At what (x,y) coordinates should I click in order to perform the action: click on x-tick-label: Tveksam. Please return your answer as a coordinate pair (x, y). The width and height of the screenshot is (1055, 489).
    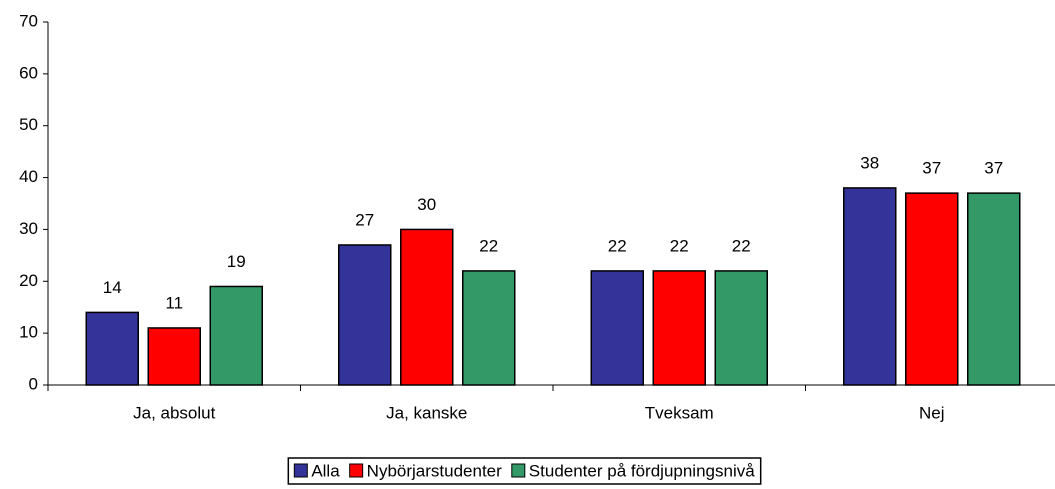
    Looking at the image, I should click on (679, 412).